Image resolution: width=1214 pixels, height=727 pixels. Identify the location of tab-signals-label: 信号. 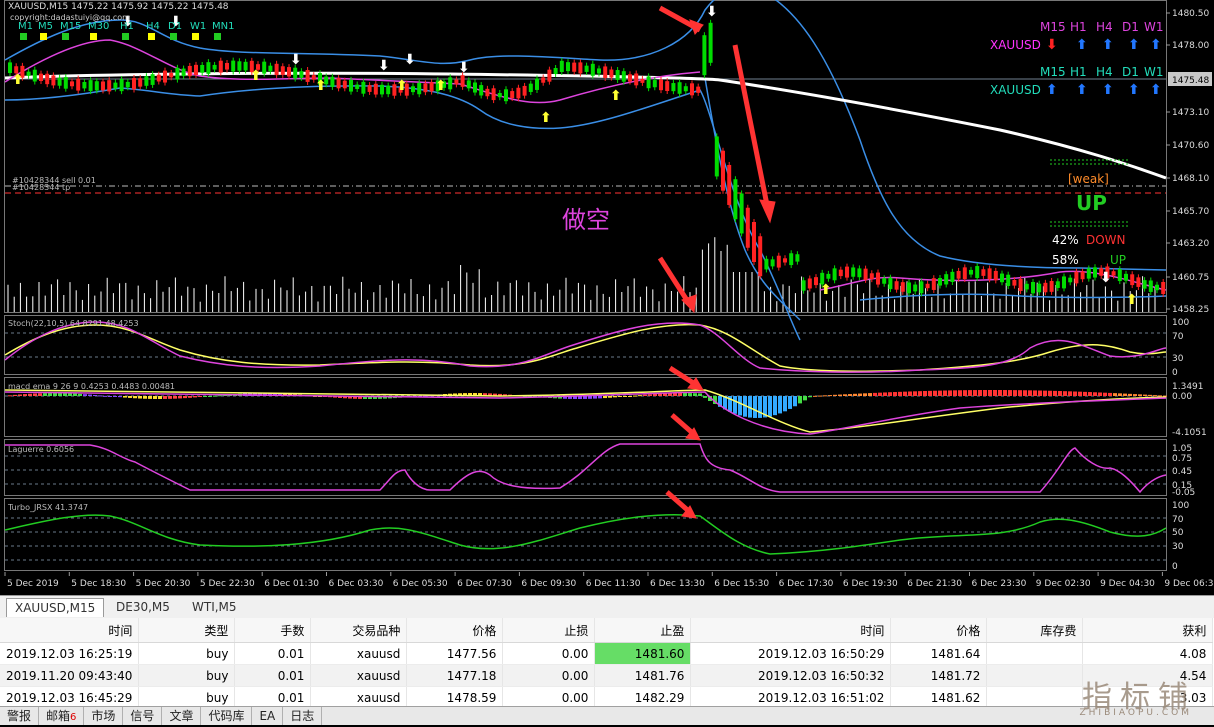
(142, 716).